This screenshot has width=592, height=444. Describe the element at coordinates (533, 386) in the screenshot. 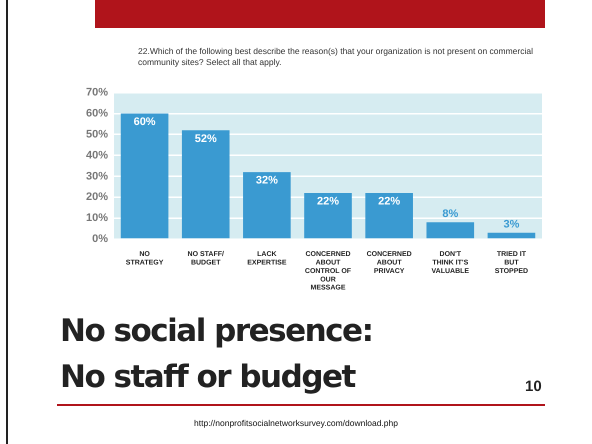

I see `text: 10` at that location.